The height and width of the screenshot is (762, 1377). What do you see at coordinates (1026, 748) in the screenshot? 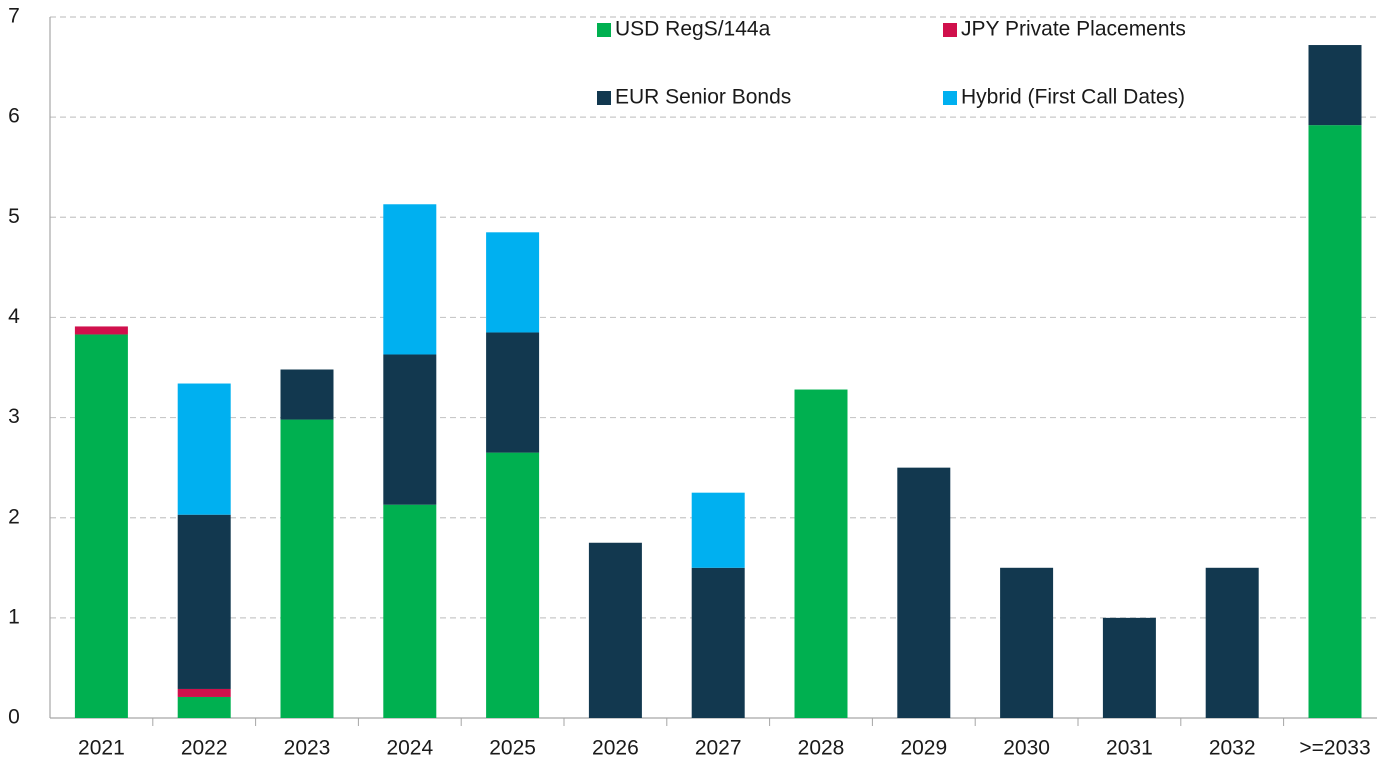
I see `x-tick-label: 2030` at bounding box center [1026, 748].